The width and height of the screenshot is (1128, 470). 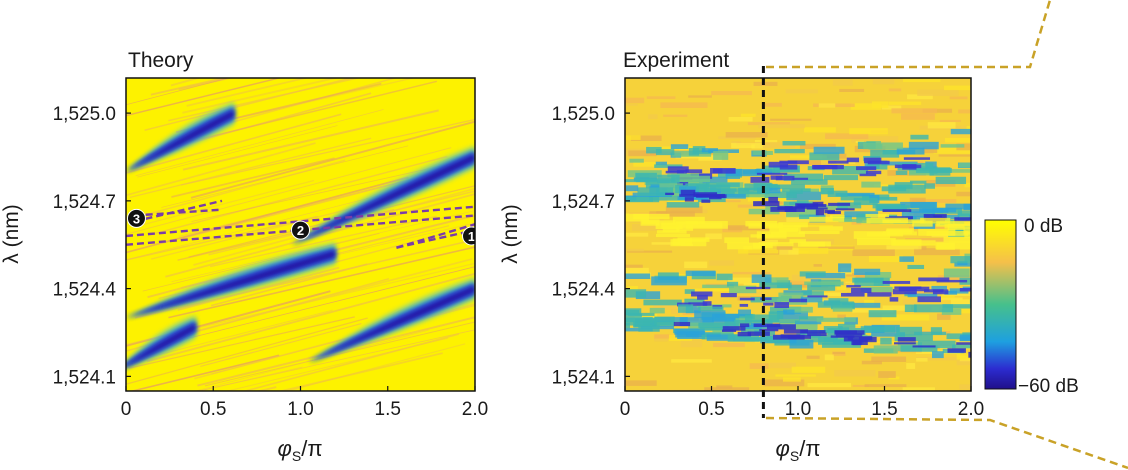 What do you see at coordinates (311, 448) in the screenshot?
I see `theory-xlabel-suffix: /π` at bounding box center [311, 448].